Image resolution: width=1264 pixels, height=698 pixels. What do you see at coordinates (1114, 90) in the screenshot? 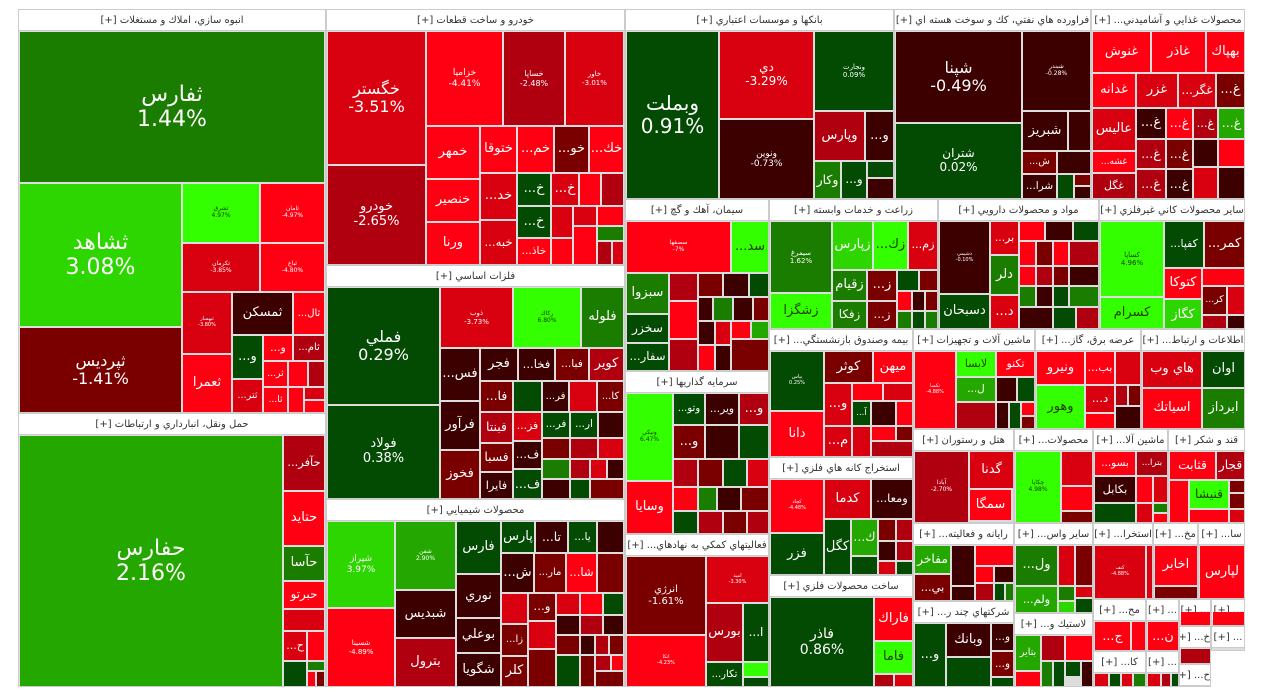
I see `stock-cell: غدانه` at bounding box center [1114, 90].